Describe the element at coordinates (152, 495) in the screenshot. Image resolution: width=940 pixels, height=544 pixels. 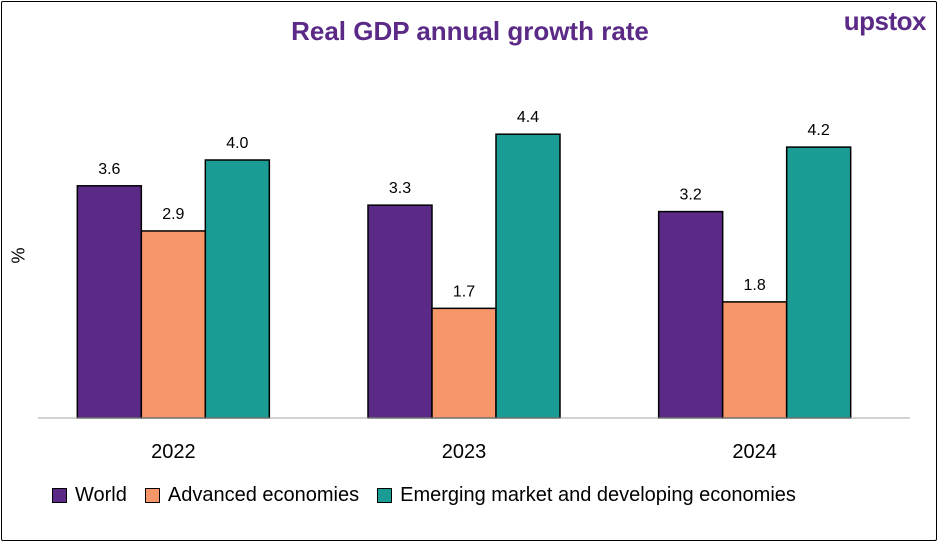
I see `legend-swatch-advanced` at that location.